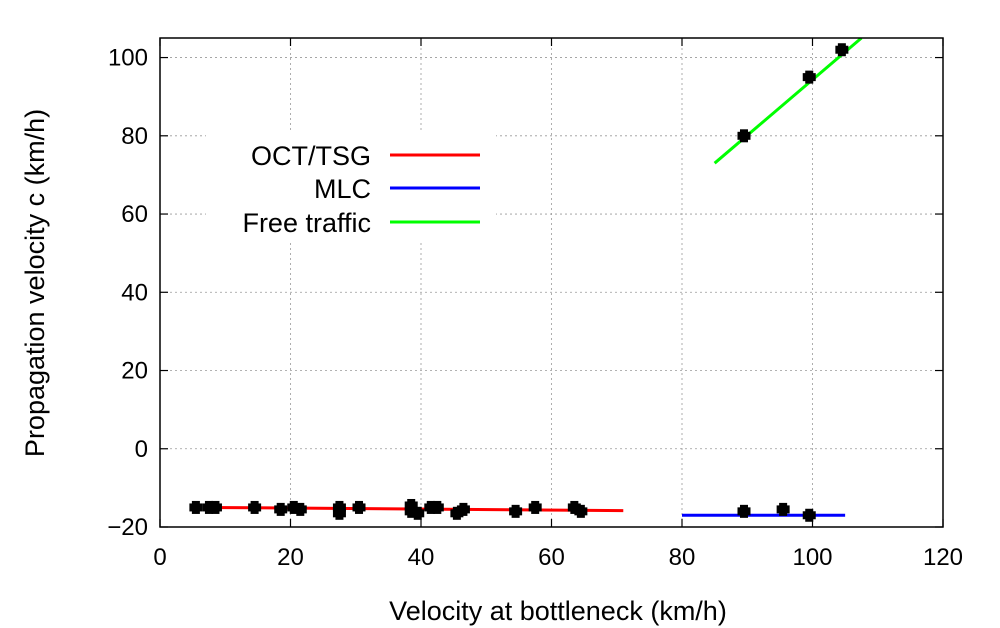  Describe the element at coordinates (134, 136) in the screenshot. I see `y-tick-label: 80` at that location.